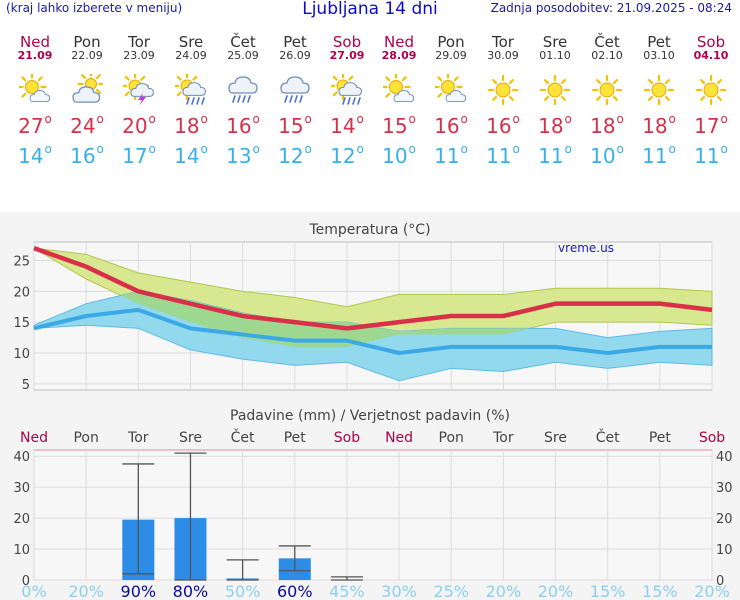 This screenshot has height=600, width=740. I want to click on day-column: Čet 25.09 16o 13o, so click(243, 101).